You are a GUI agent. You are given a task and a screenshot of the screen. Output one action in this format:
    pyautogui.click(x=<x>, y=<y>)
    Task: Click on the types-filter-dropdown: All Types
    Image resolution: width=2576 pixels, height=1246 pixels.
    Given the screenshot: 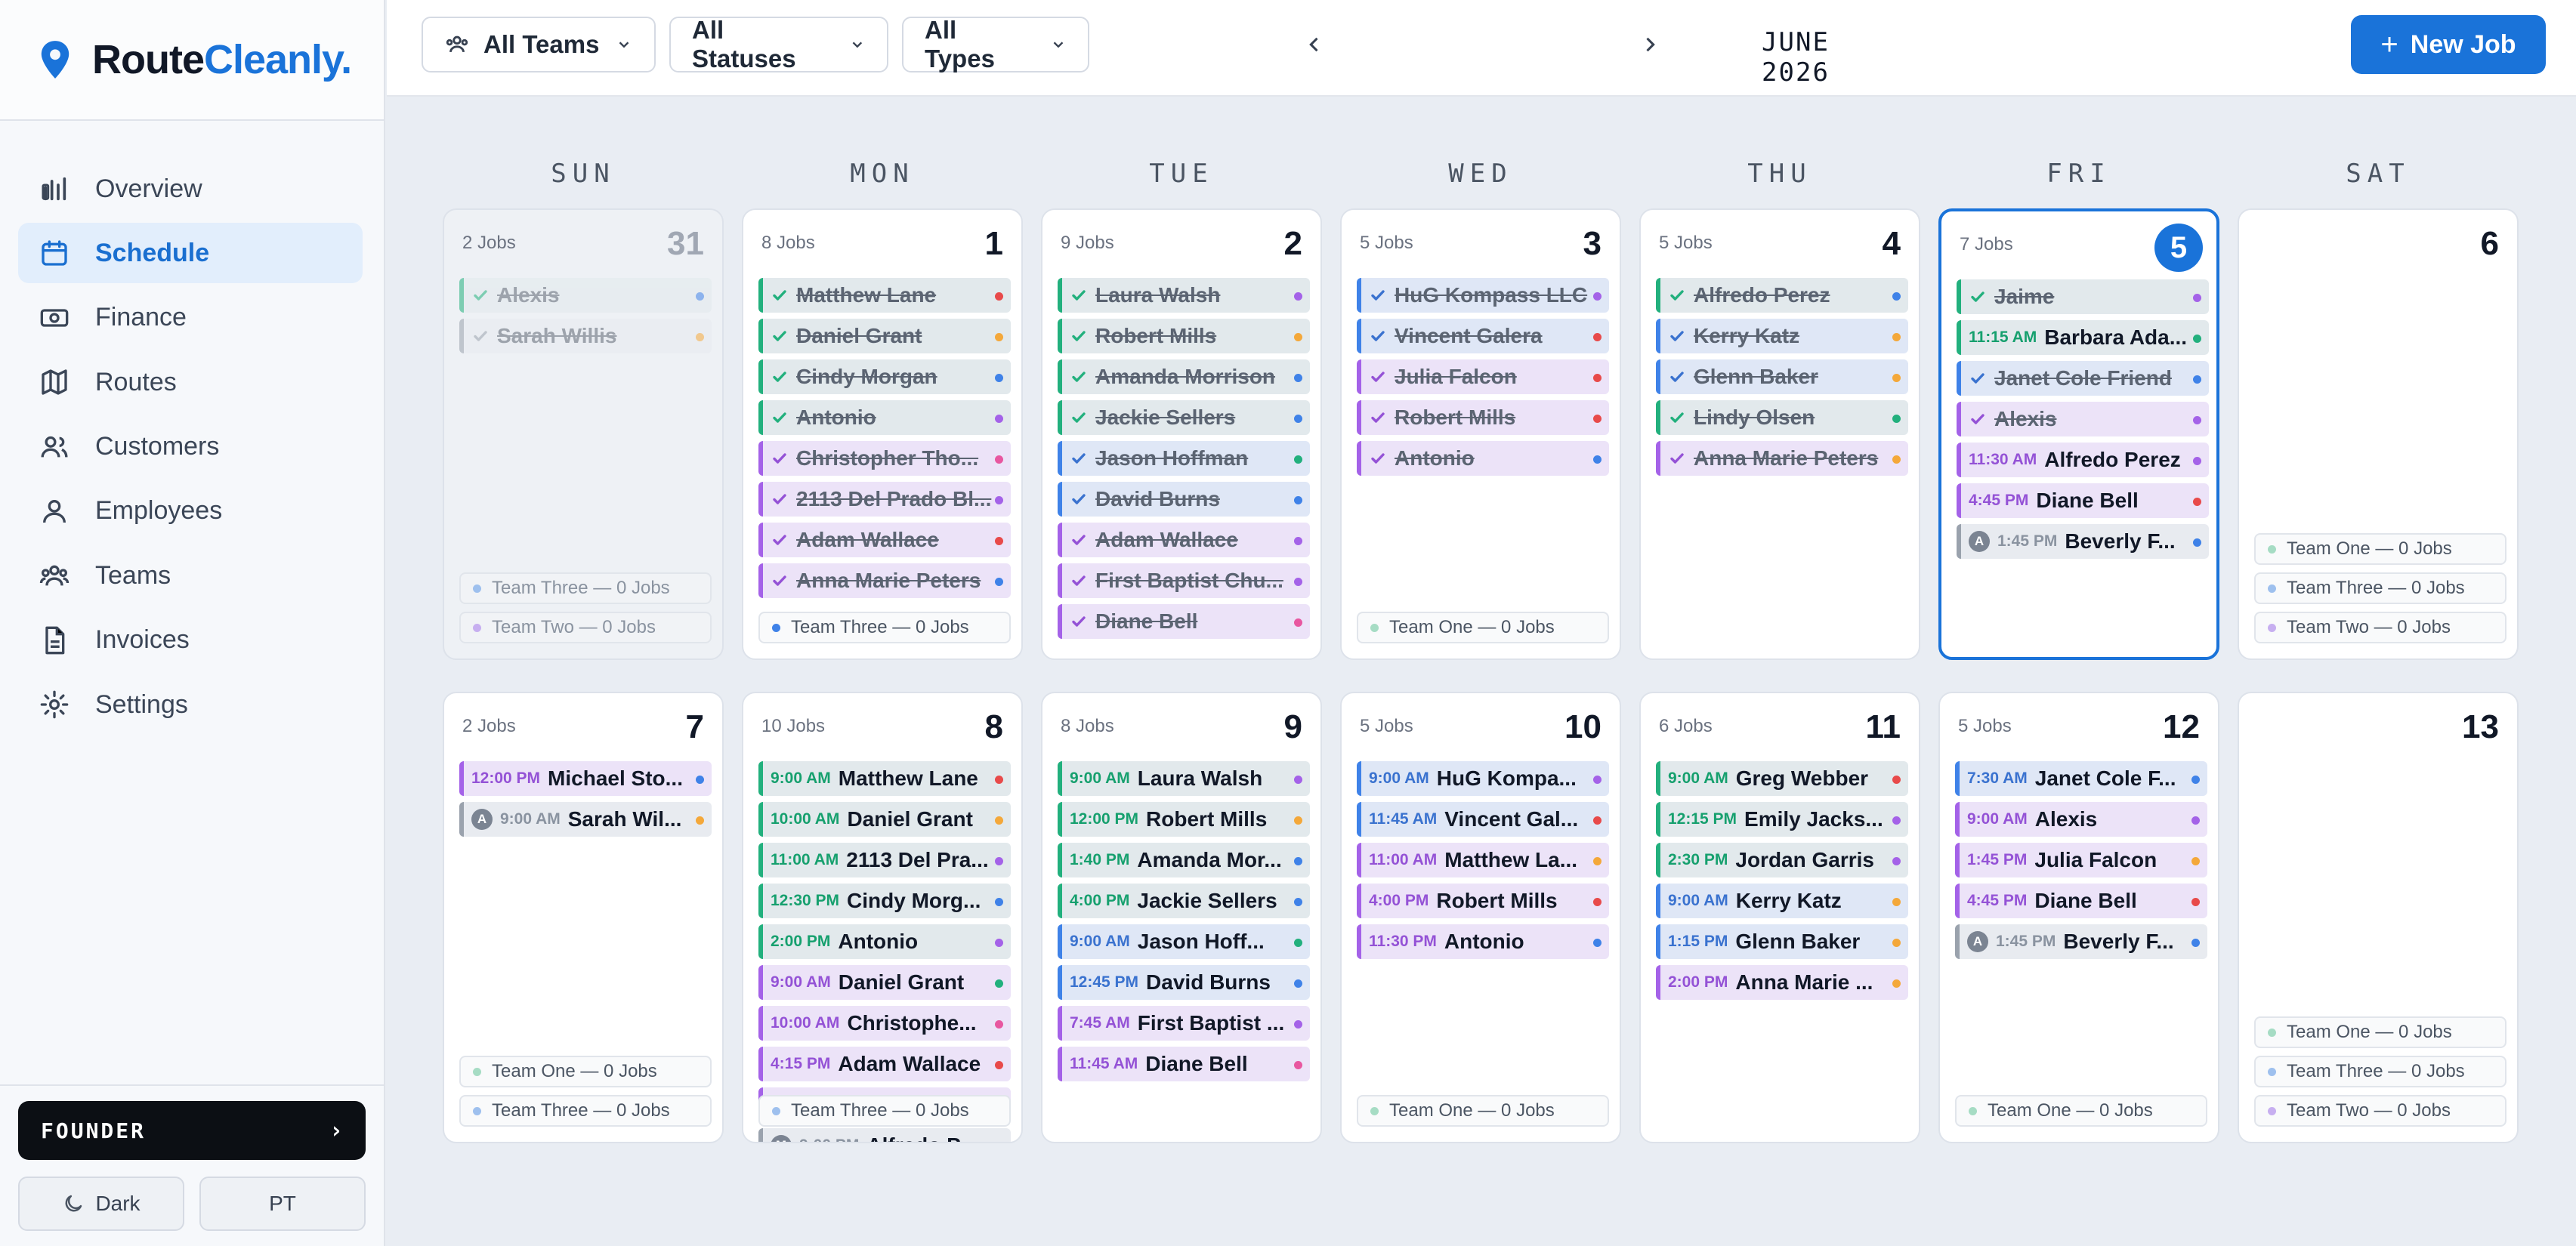 What is the action you would take?
    pyautogui.click(x=995, y=44)
    